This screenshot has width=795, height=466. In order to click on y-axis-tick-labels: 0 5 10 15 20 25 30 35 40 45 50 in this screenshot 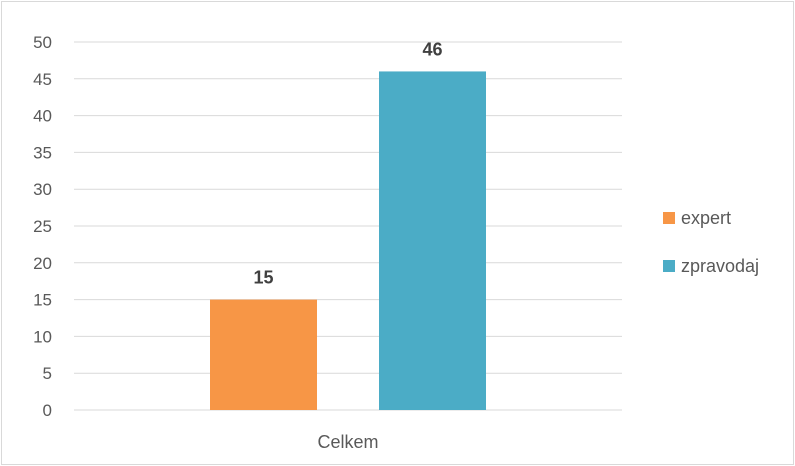, I will do `click(42, 226)`.